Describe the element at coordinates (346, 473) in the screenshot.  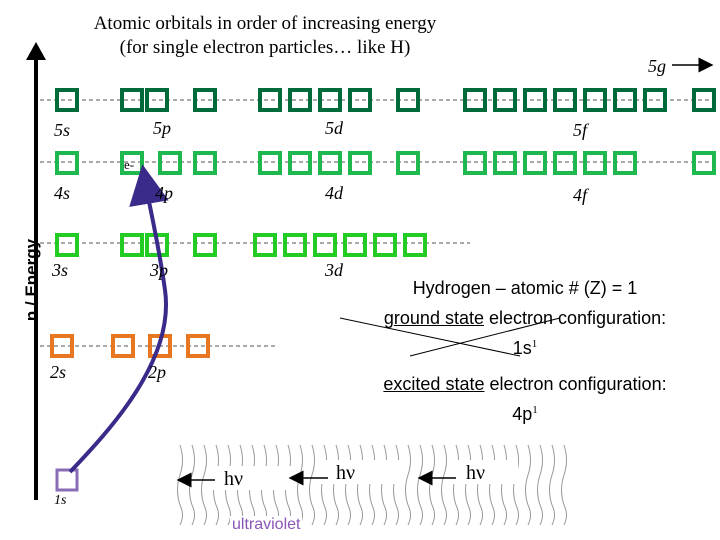
I see `photon-label-2: hν` at that location.